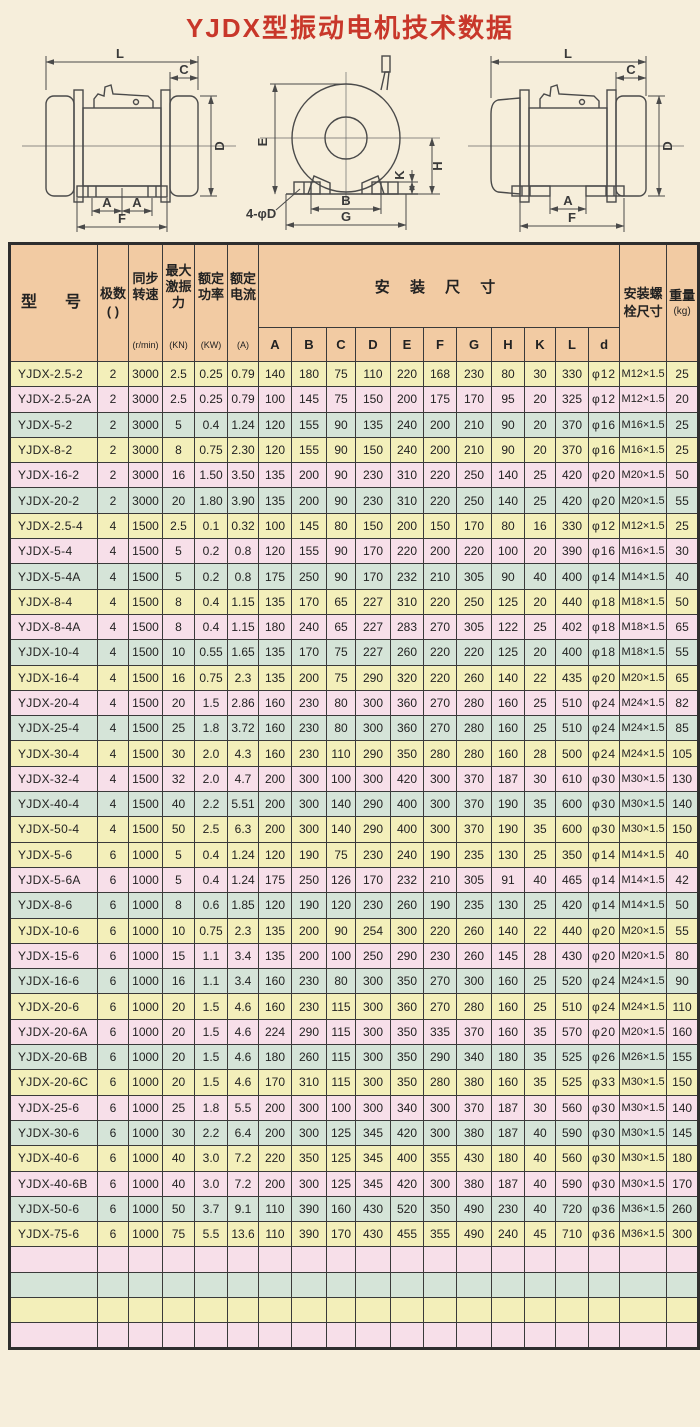 This screenshot has width=700, height=1427. Describe the element at coordinates (604, 1082) in the screenshot. I see `value-cell: φ33` at that location.